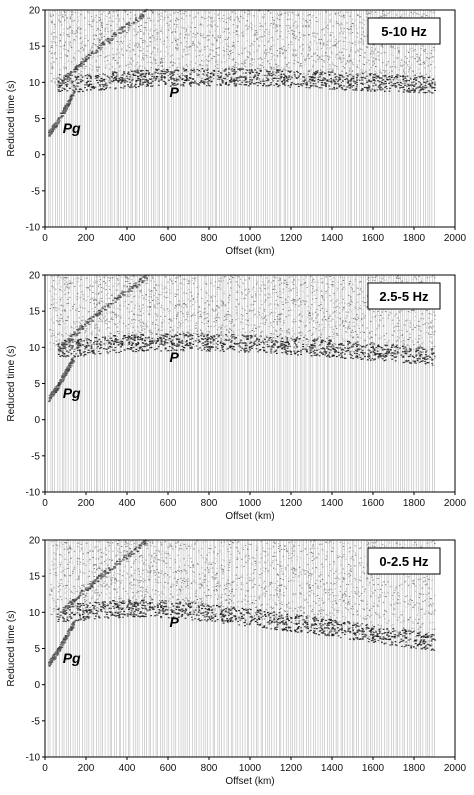 The height and width of the screenshot is (795, 474). I want to click on pg-arrival-mark, so click(71, 98).